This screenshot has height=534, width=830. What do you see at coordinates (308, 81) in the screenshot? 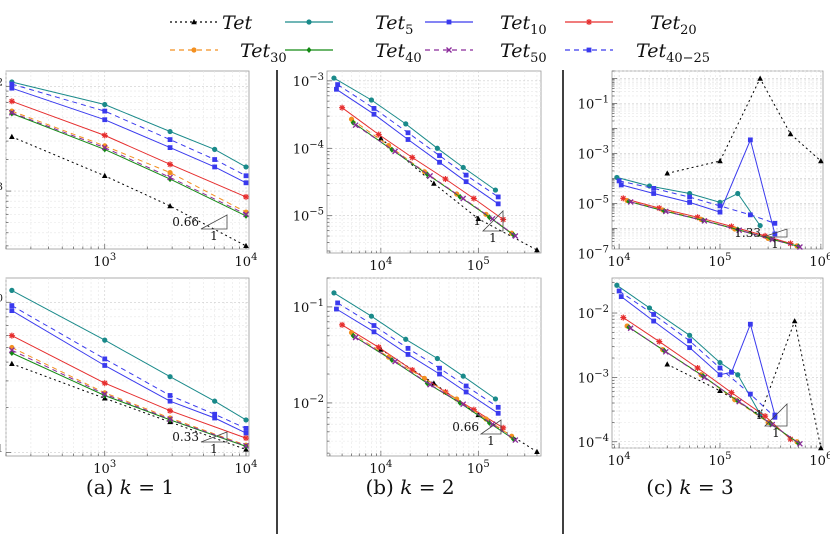
I see `y-tick-label: 10⁻³` at bounding box center [308, 81].